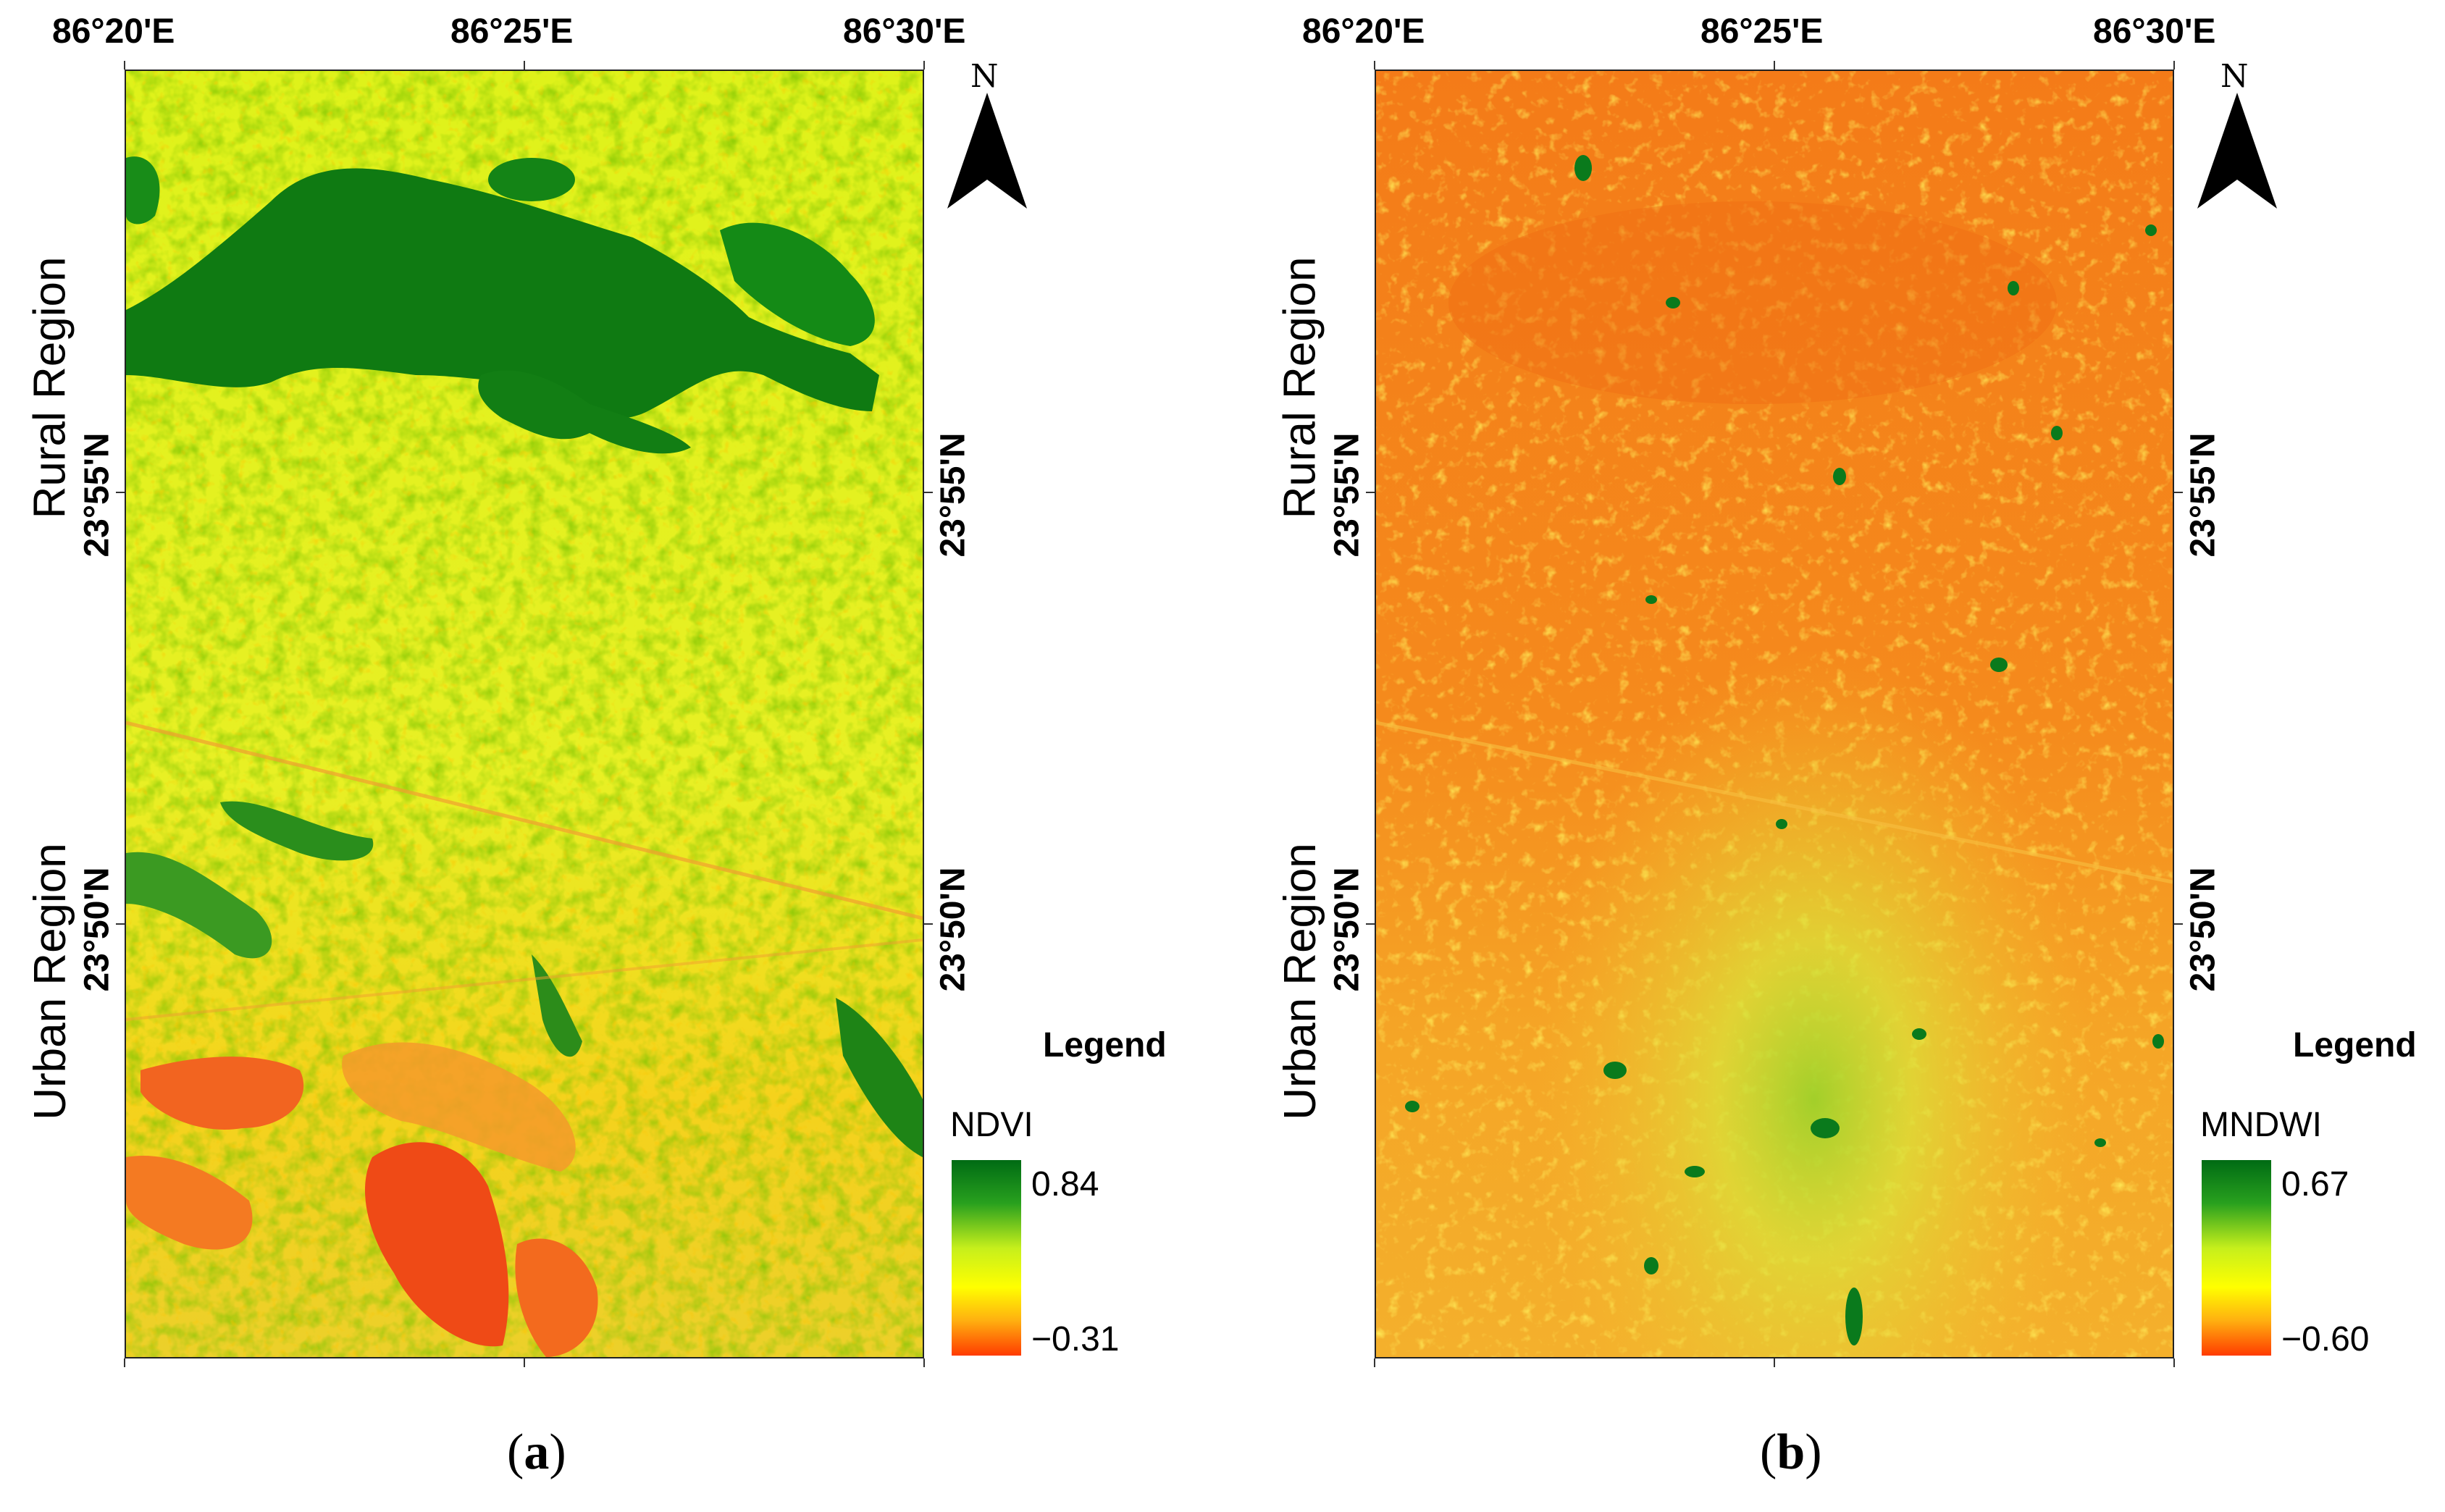 This screenshot has width=2445, height=1512. Describe the element at coordinates (143, 190) in the screenshot. I see `forest-patch-north-west` at that location.